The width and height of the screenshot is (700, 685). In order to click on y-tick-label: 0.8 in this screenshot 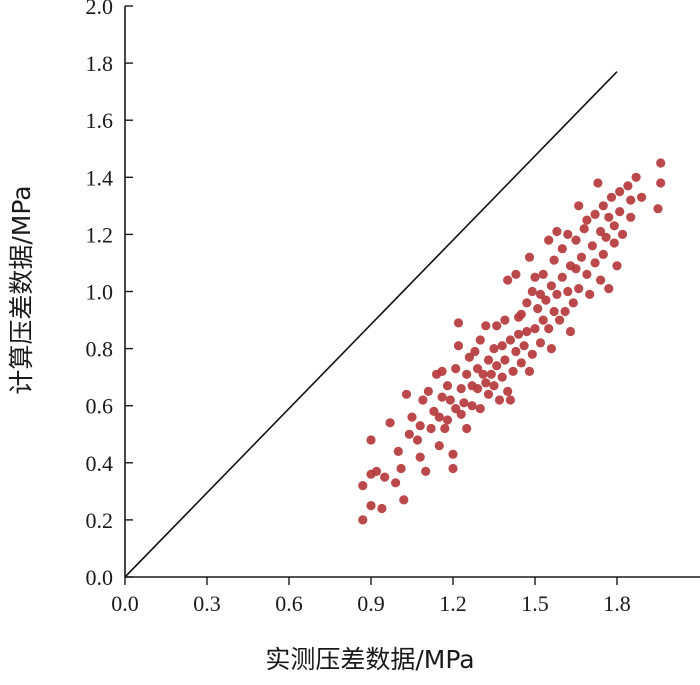, I will do `click(100, 349)`.